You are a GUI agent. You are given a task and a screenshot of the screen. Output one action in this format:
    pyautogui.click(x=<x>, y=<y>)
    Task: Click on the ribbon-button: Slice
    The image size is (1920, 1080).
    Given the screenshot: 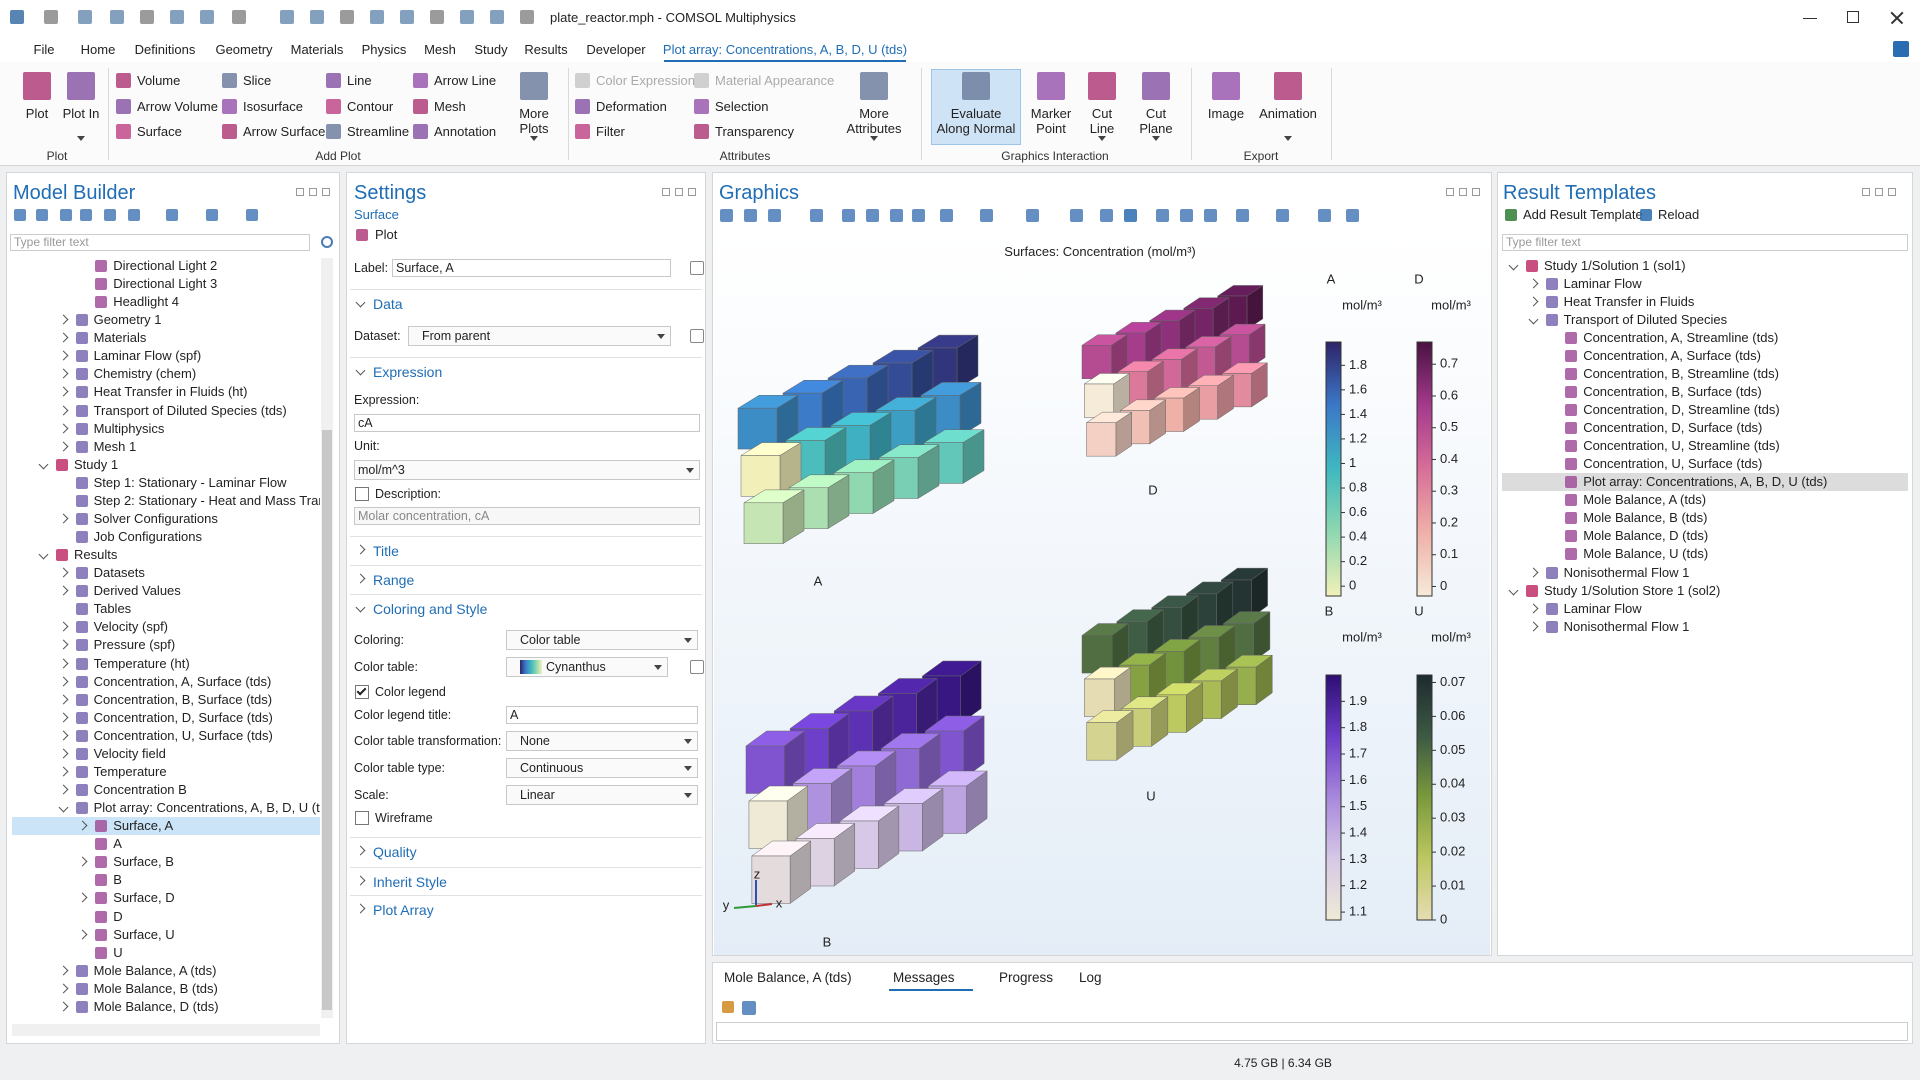 What is the action you would take?
    pyautogui.click(x=257, y=80)
    